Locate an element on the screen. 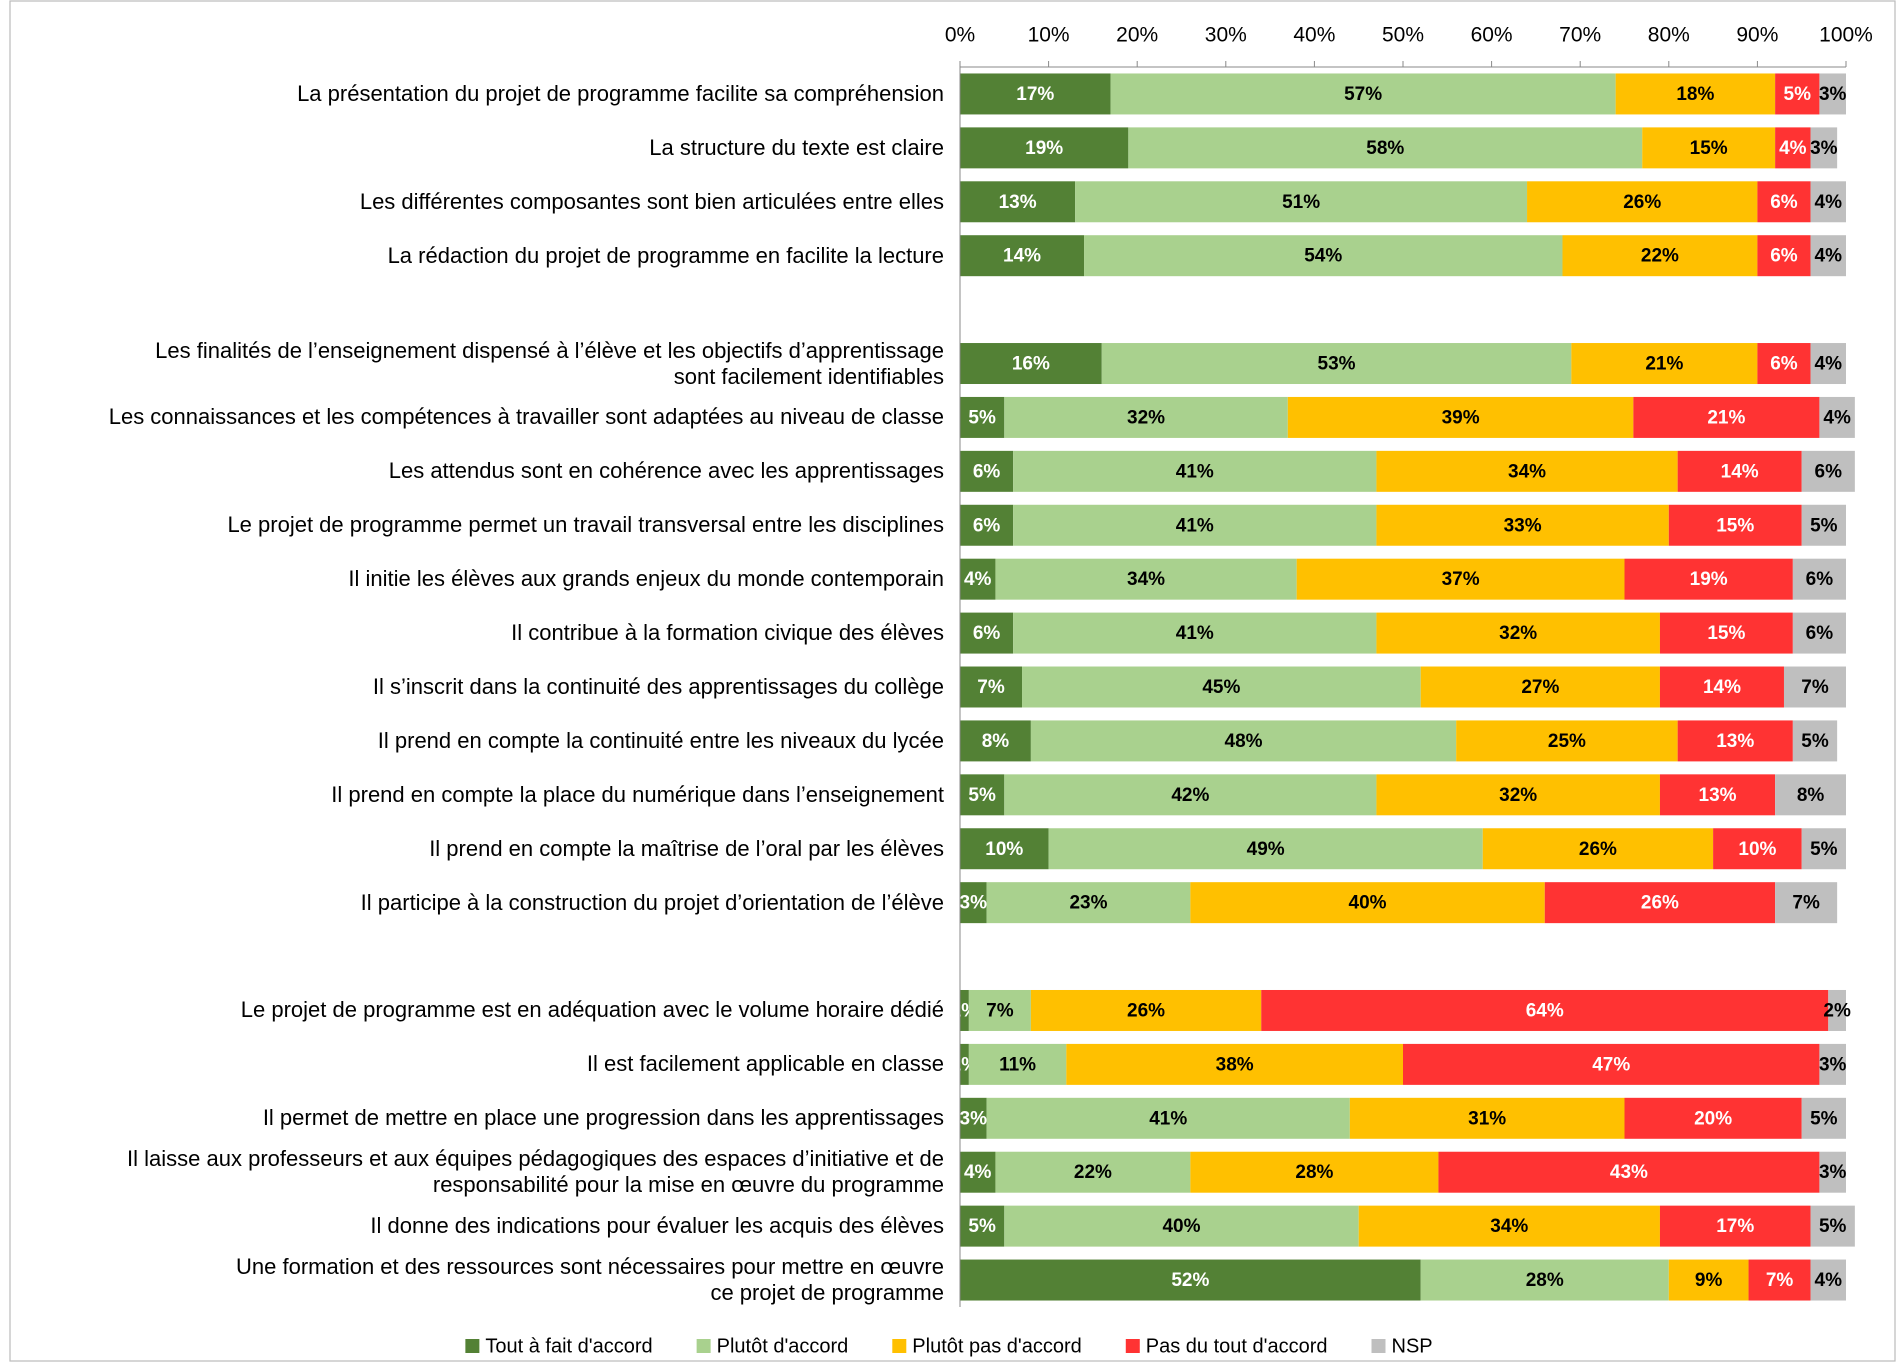 This screenshot has width=1898, height=1363. data-label: 49% is located at coordinates (1266, 849).